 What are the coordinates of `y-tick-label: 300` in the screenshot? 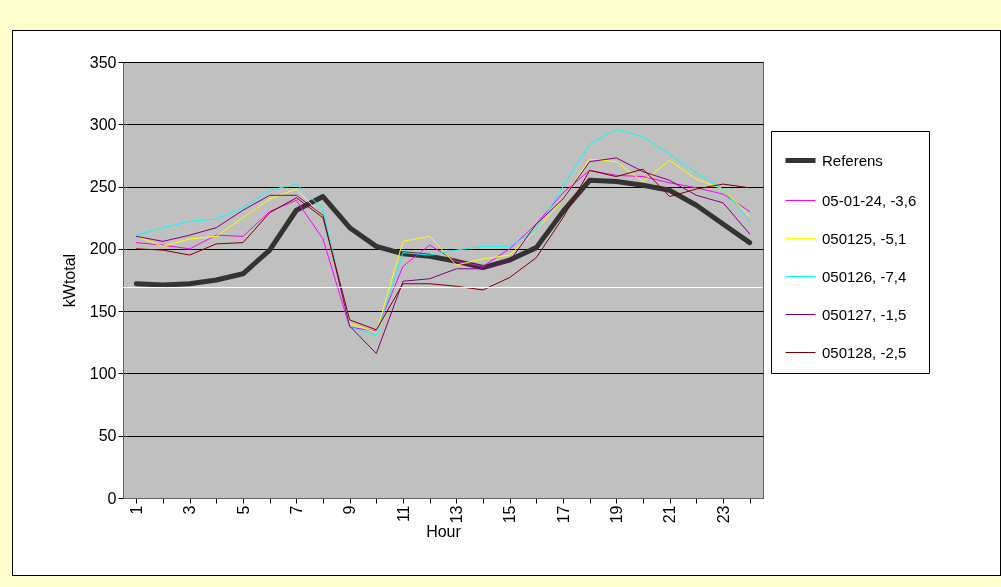 It's located at (103, 124).